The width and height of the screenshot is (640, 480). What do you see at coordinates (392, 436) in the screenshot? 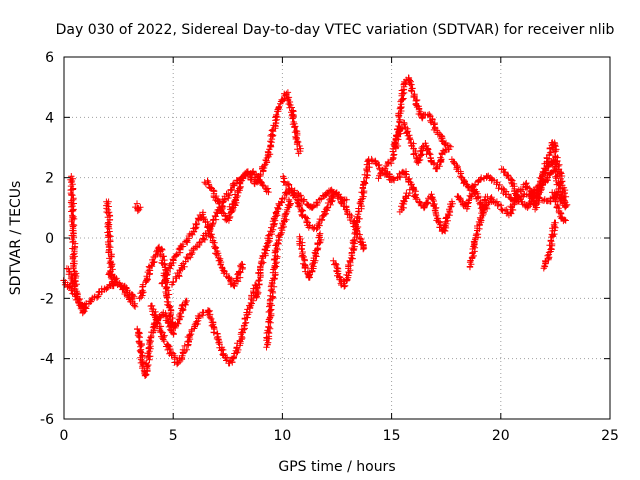
I see `x-tick-label: 15` at bounding box center [392, 436].